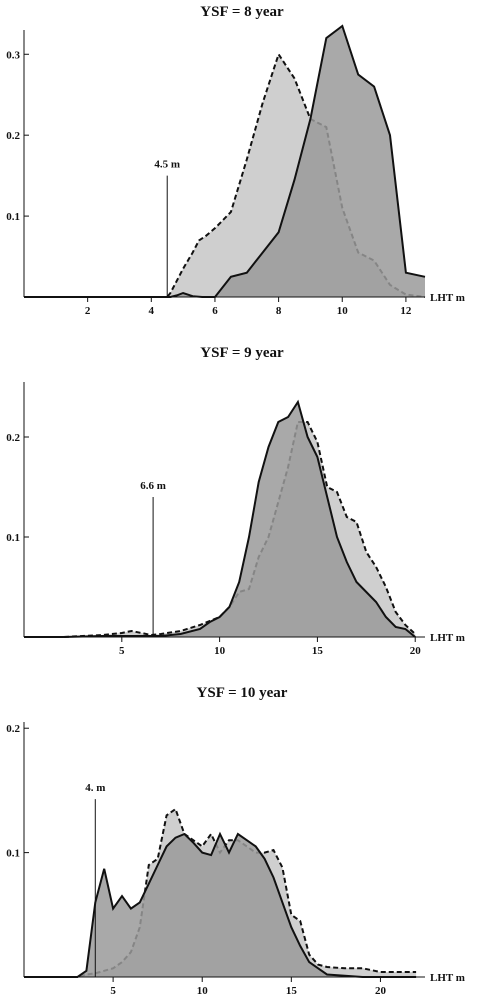  Describe the element at coordinates (215, 311) in the screenshot. I see `x-tick-label: 6` at that location.